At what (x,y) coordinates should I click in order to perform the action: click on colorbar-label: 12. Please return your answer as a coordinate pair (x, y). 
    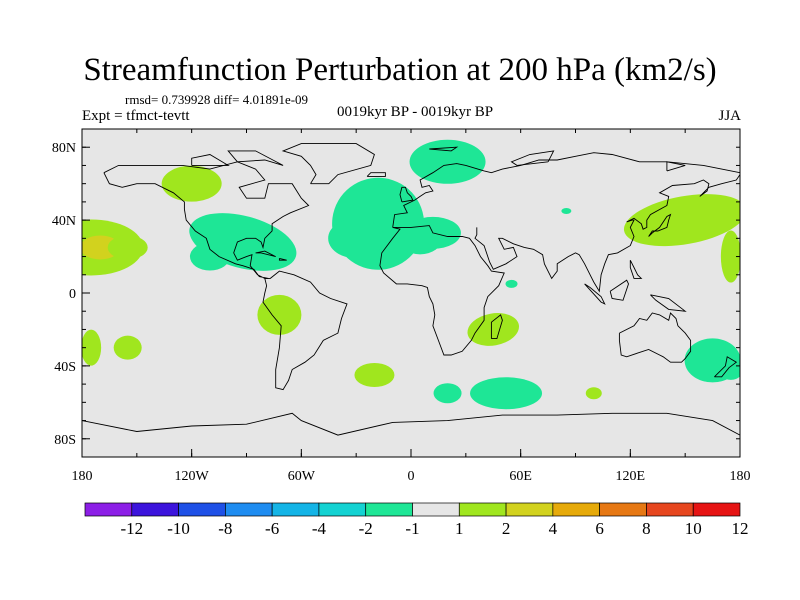
    Looking at the image, I should click on (740, 528).